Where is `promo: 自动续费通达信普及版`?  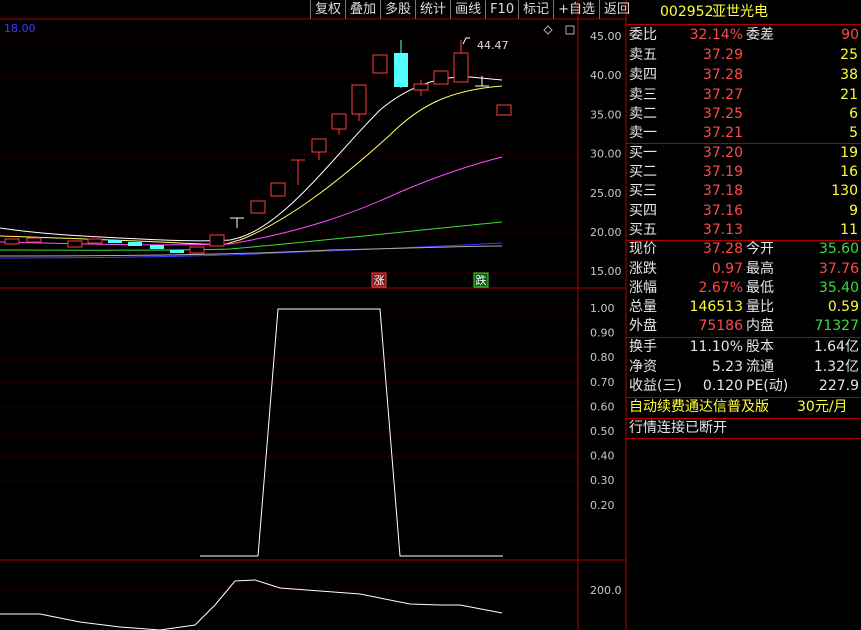 promo: 自动续费通达信普及版 is located at coordinates (699, 406).